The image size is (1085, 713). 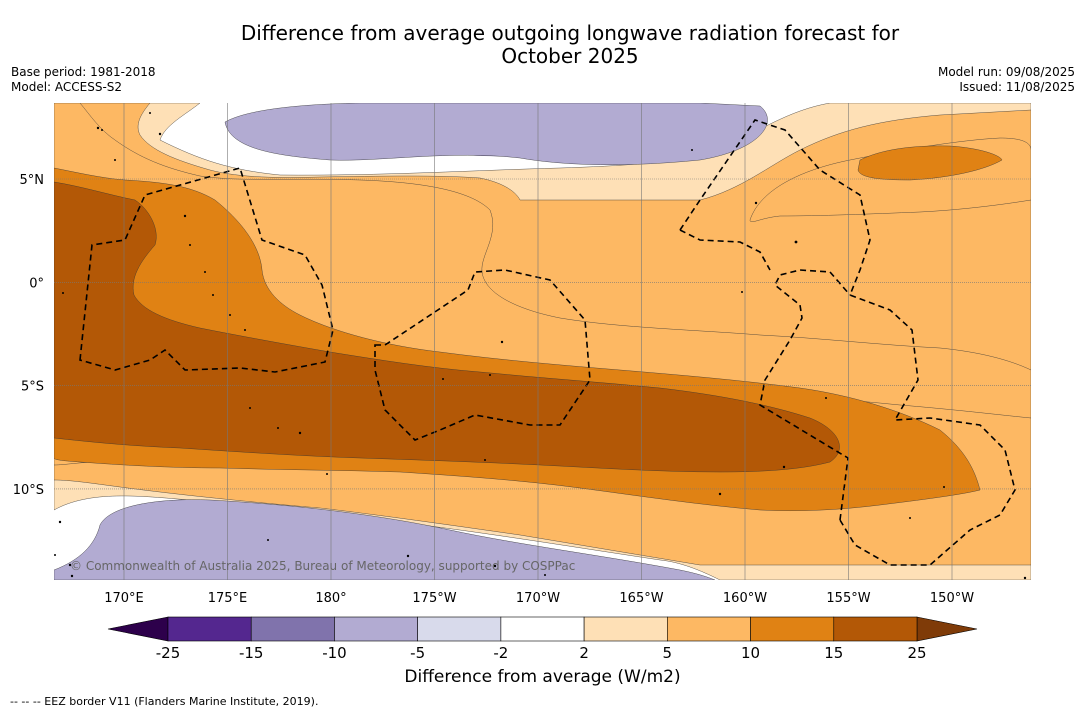 I want to click on x-tick-label: 160°W, so click(x=745, y=598).